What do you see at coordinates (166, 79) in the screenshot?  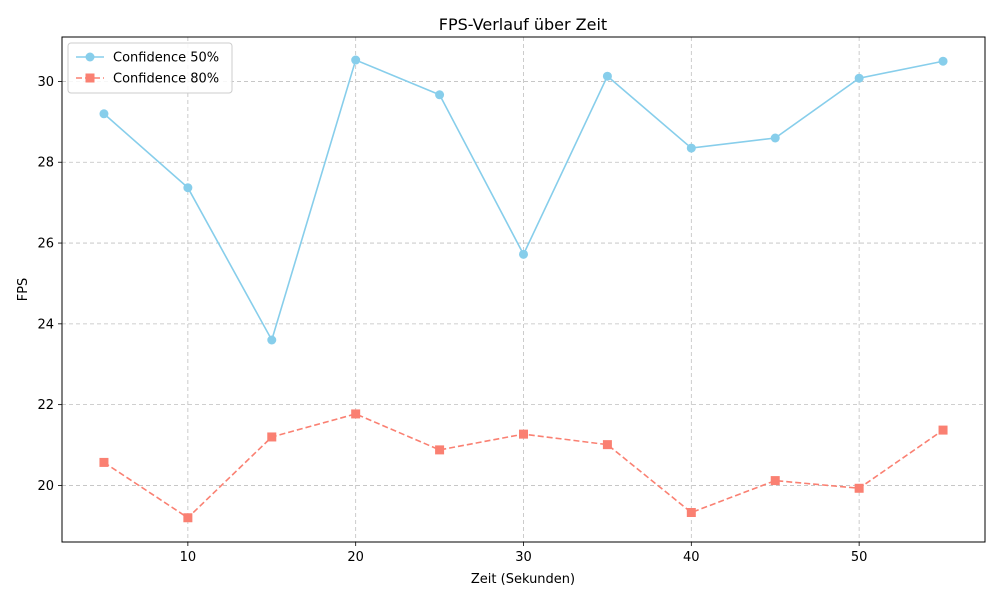 I see `legend-label: Confidence 80%` at bounding box center [166, 79].